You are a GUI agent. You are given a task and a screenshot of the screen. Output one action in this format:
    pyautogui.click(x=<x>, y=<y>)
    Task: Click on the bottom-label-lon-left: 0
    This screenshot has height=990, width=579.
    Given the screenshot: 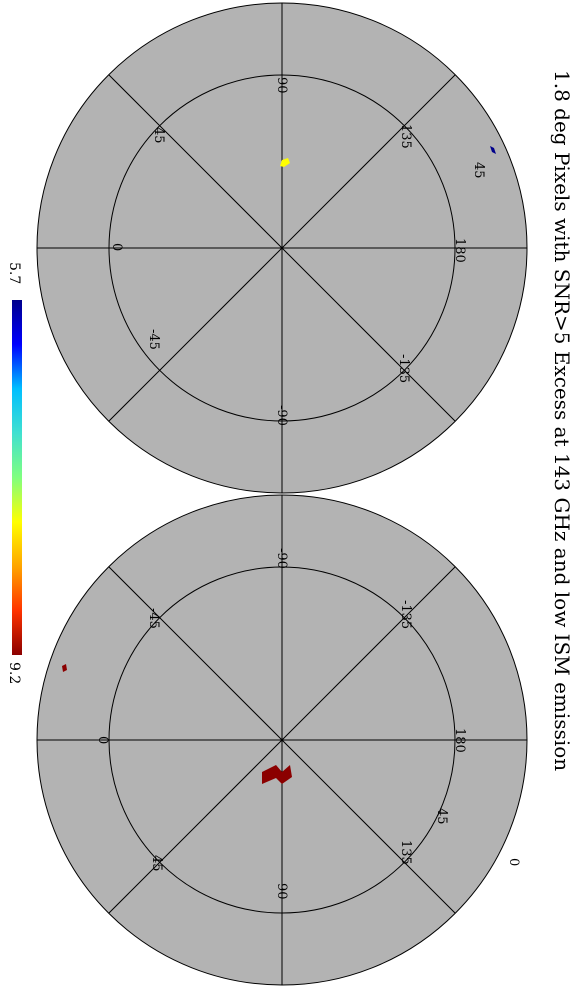 What is the action you would take?
    pyautogui.click(x=102, y=740)
    